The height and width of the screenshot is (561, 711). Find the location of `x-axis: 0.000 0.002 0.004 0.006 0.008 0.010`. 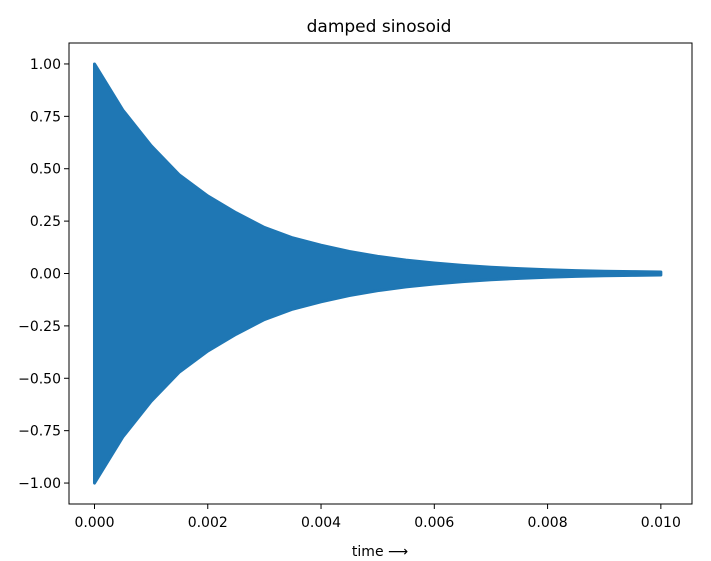

x-axis: 0.000 0.002 0.004 0.006 0.008 0.010 is located at coordinates (377, 517).